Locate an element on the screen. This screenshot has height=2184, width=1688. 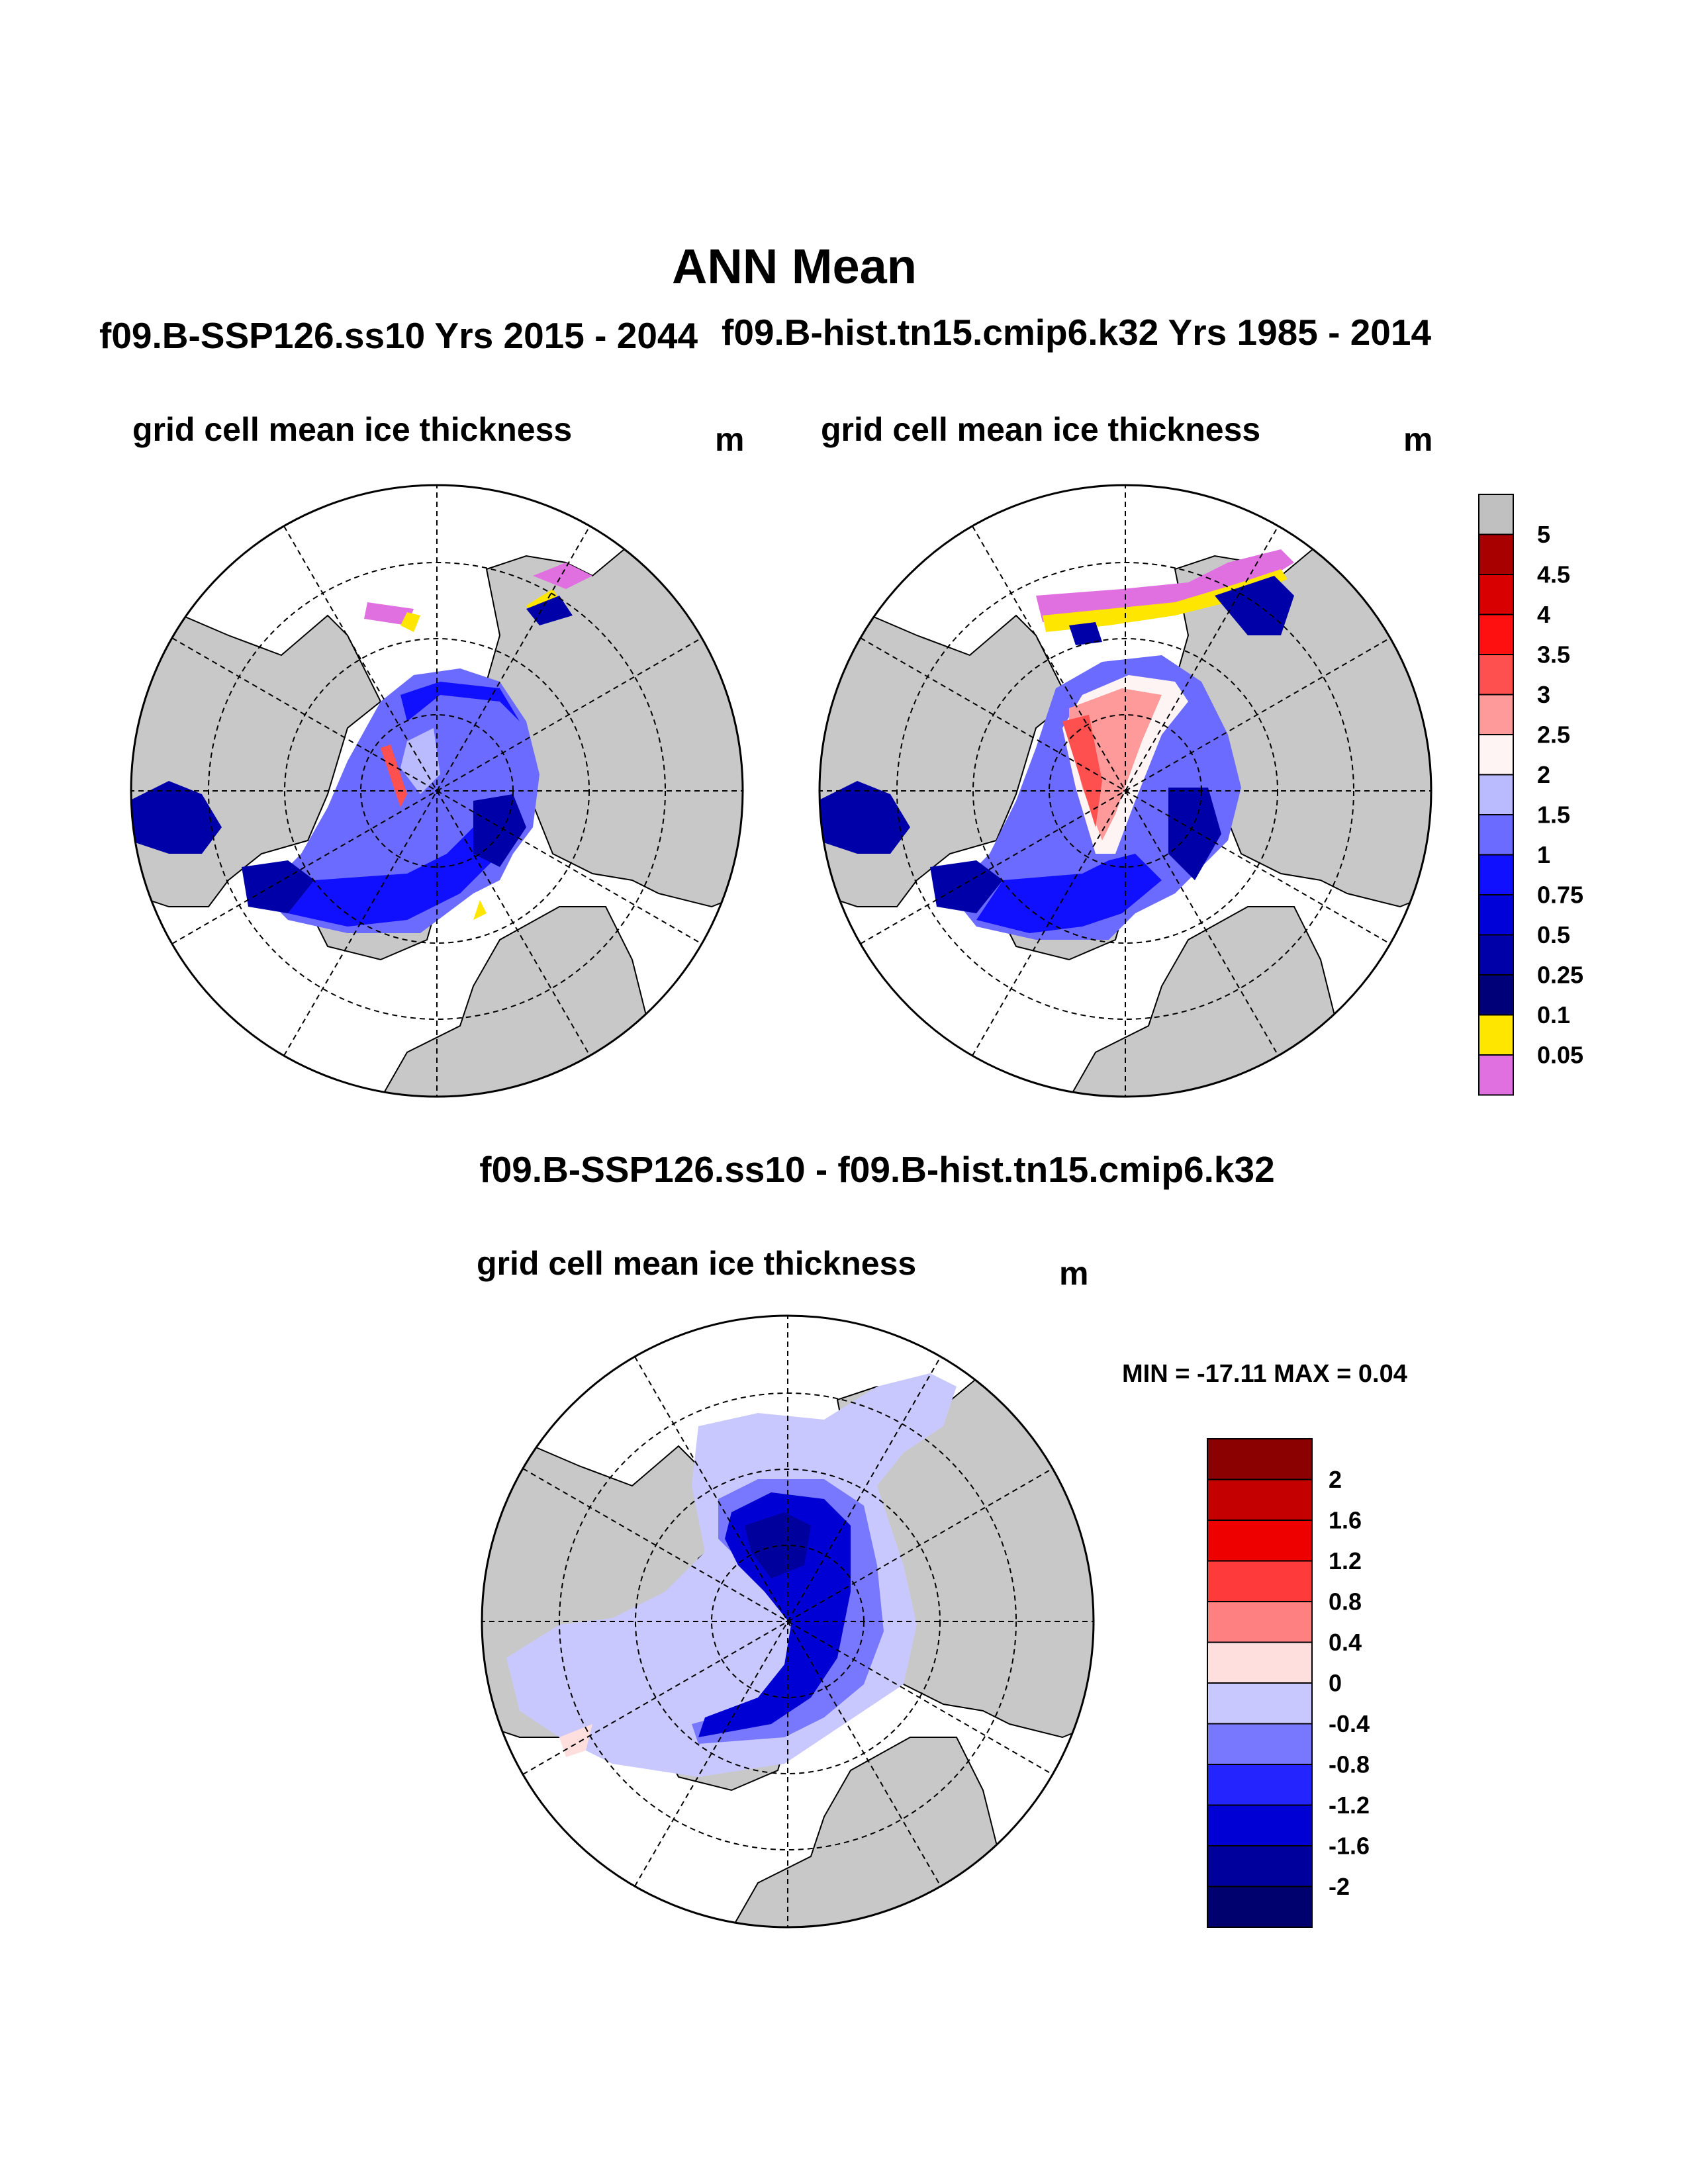
left-panel-variable-label: grid cell mean ice thickness is located at coordinates (352, 429).